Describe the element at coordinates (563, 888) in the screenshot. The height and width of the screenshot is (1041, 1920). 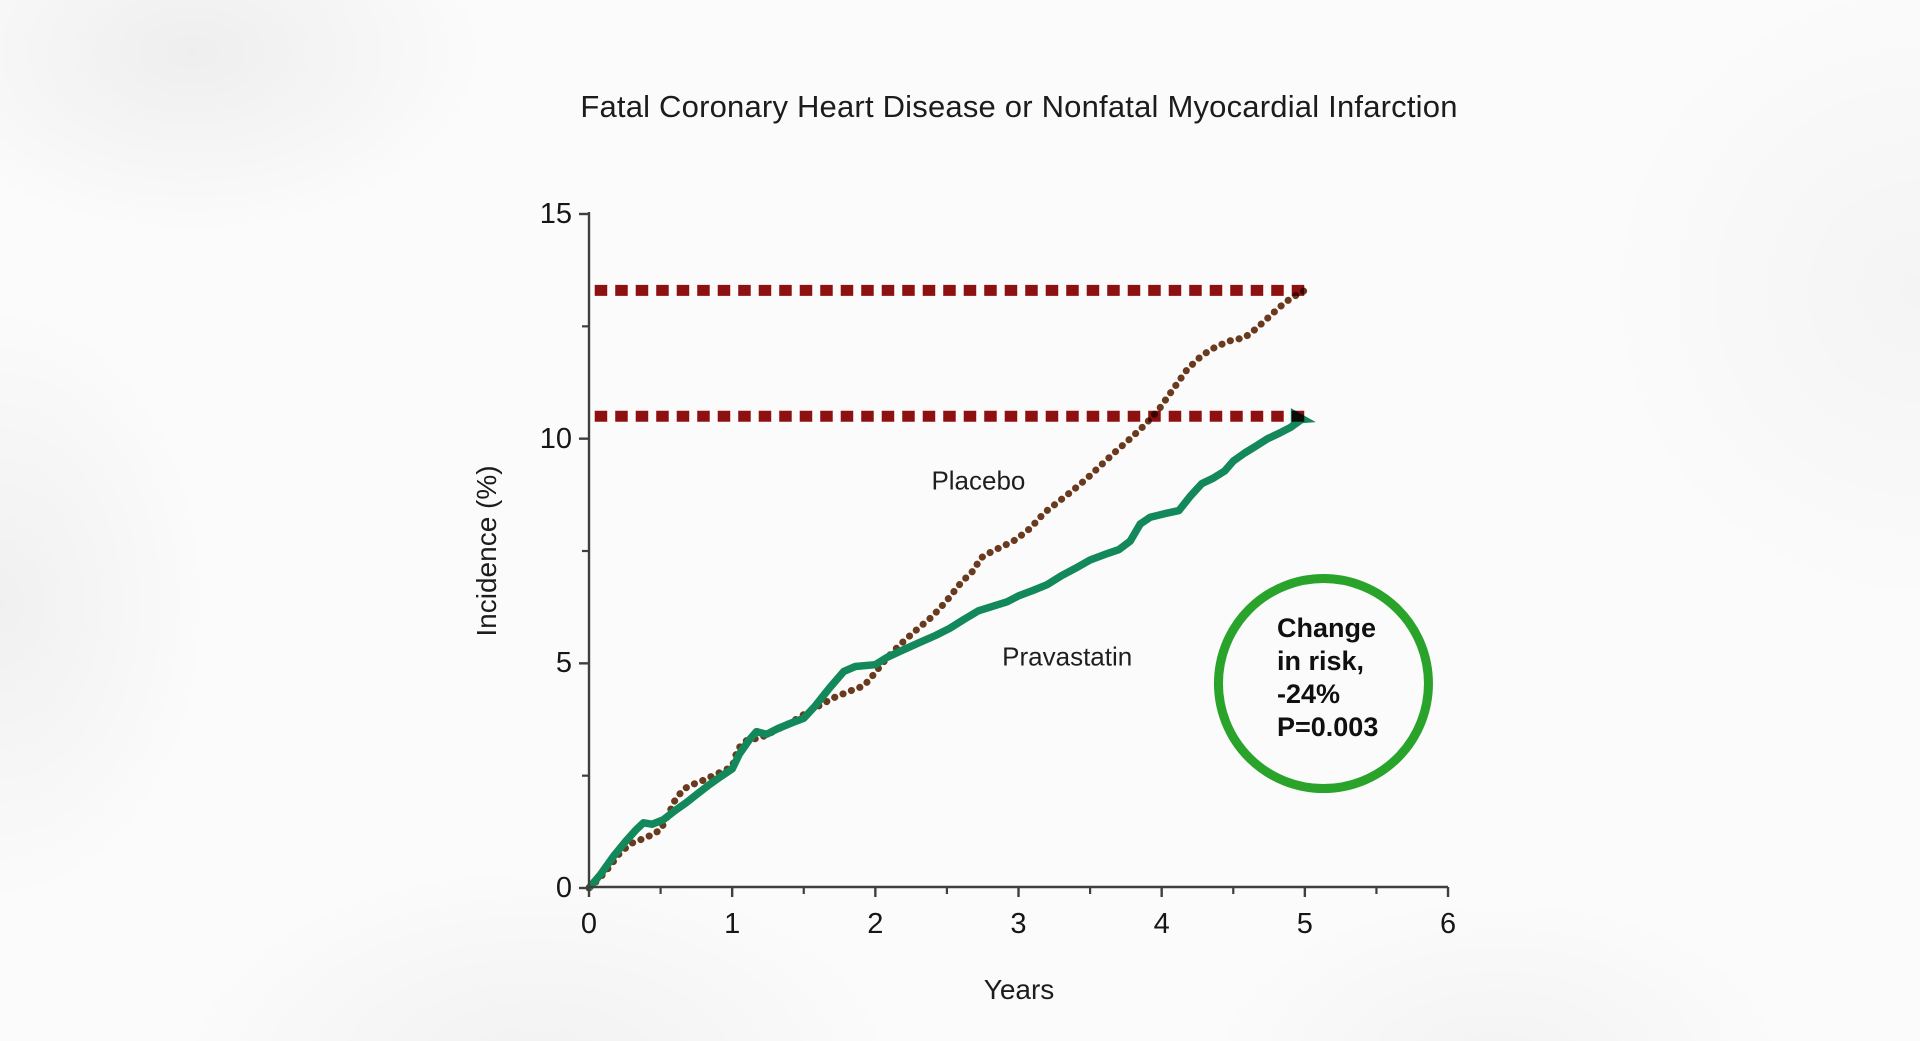
I see `y-tick-label: 0` at that location.